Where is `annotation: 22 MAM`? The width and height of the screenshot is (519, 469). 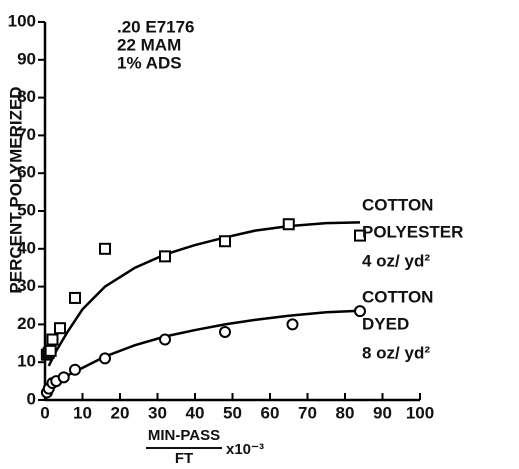 annotation: 22 MAM is located at coordinates (149, 44).